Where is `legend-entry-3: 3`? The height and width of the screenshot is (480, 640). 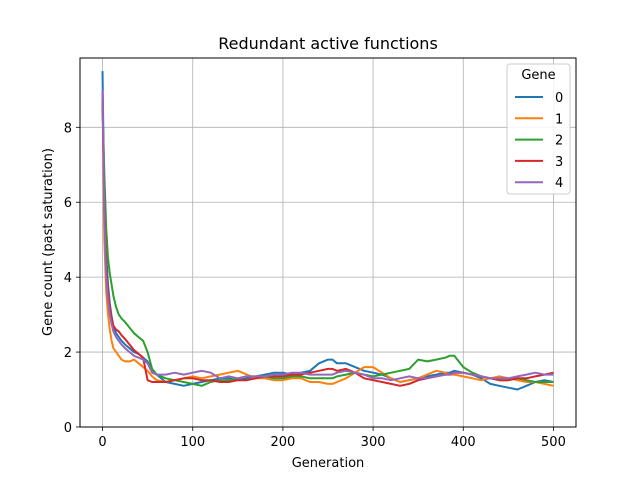 legend-entry-3: 3 is located at coordinates (559, 162).